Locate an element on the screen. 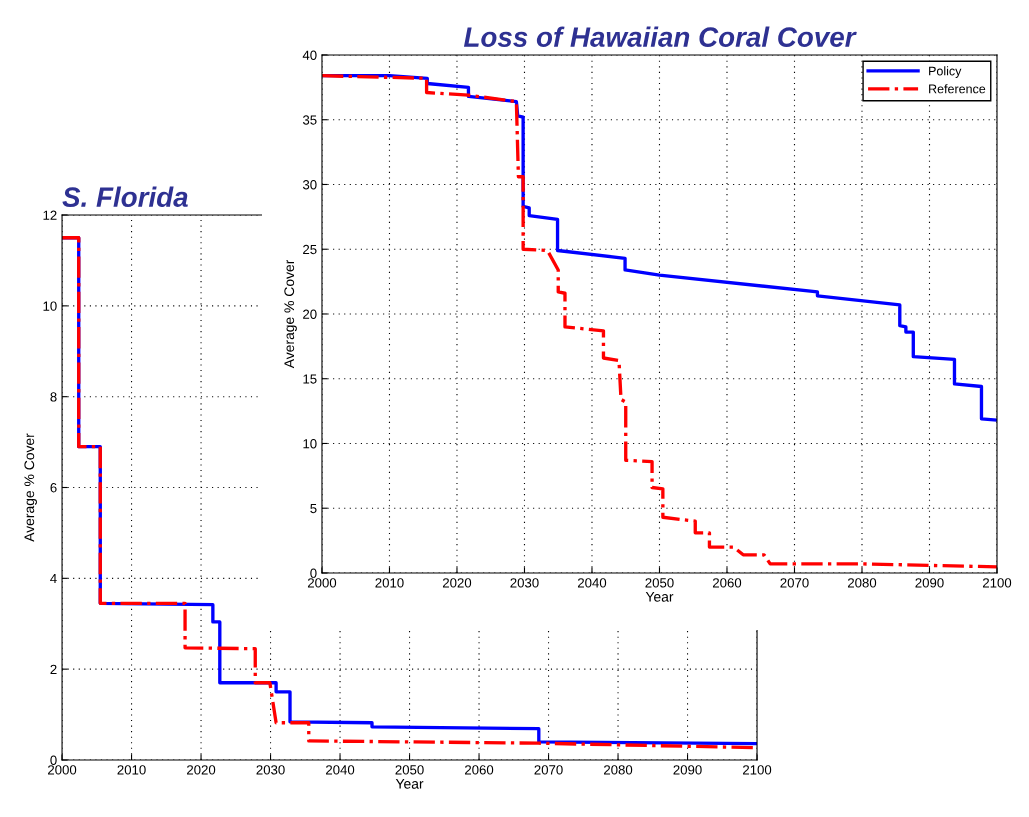 The image size is (1029, 817). y-tick-label: 8 is located at coordinates (53, 397).